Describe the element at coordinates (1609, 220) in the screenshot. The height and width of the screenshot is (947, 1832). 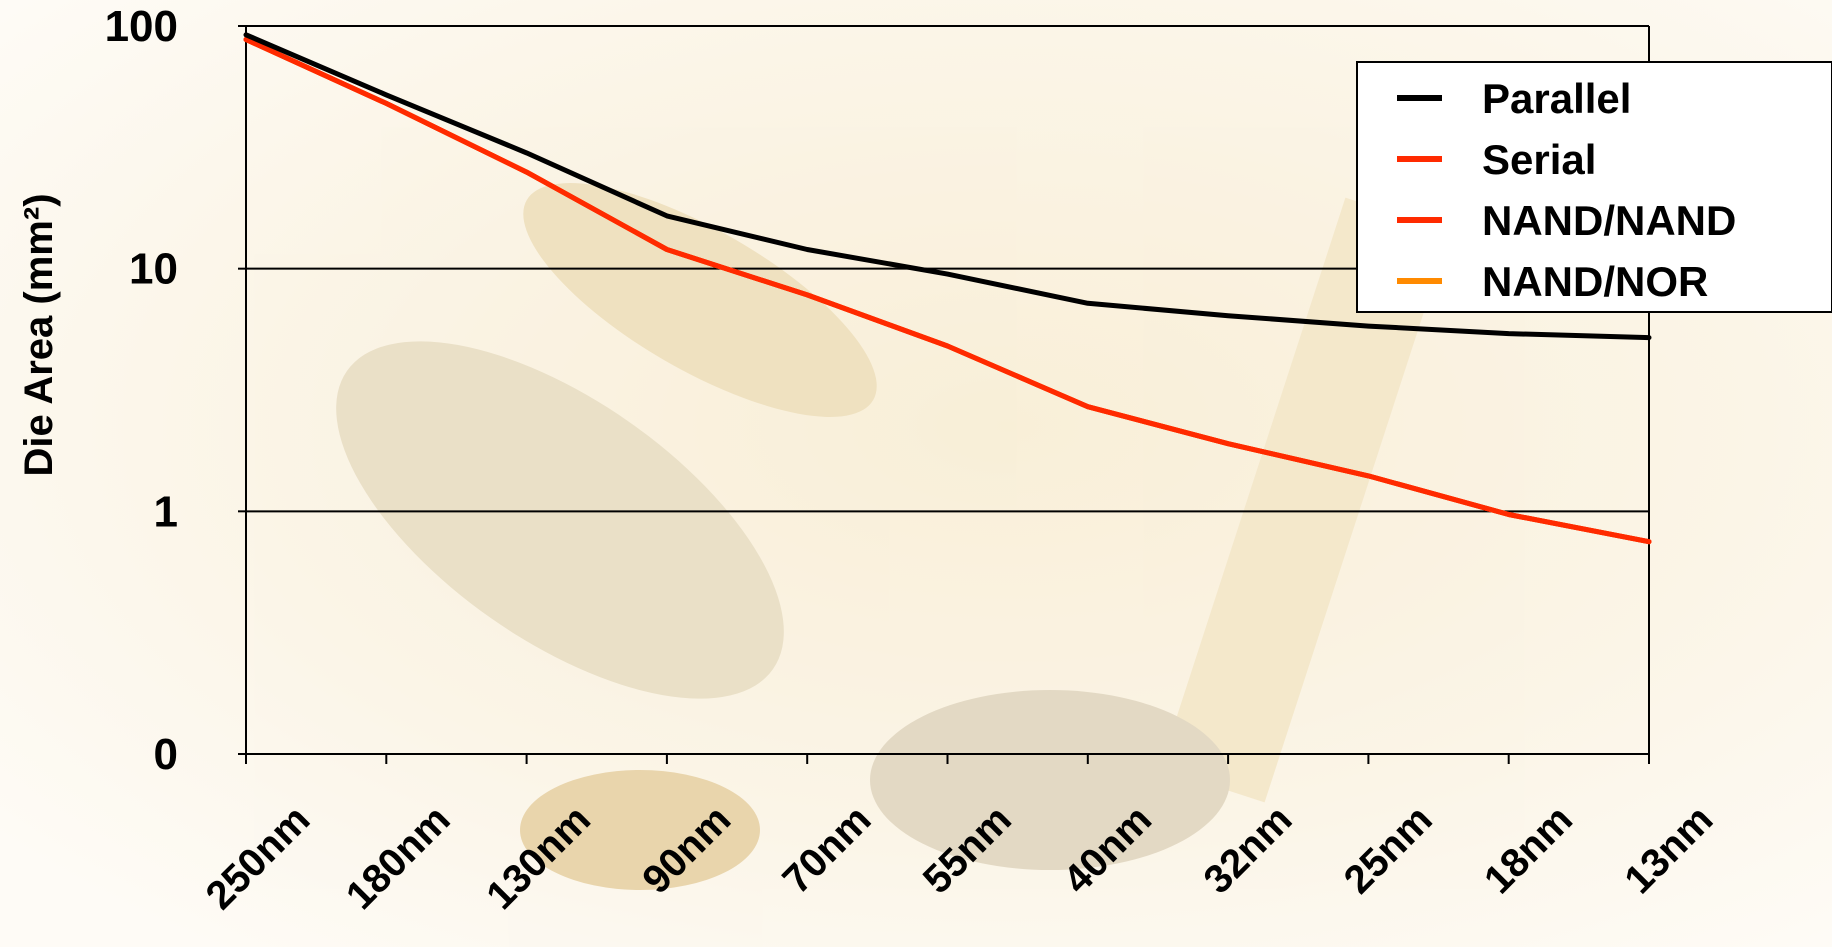
I see `legend-label: NAND/NAND` at that location.